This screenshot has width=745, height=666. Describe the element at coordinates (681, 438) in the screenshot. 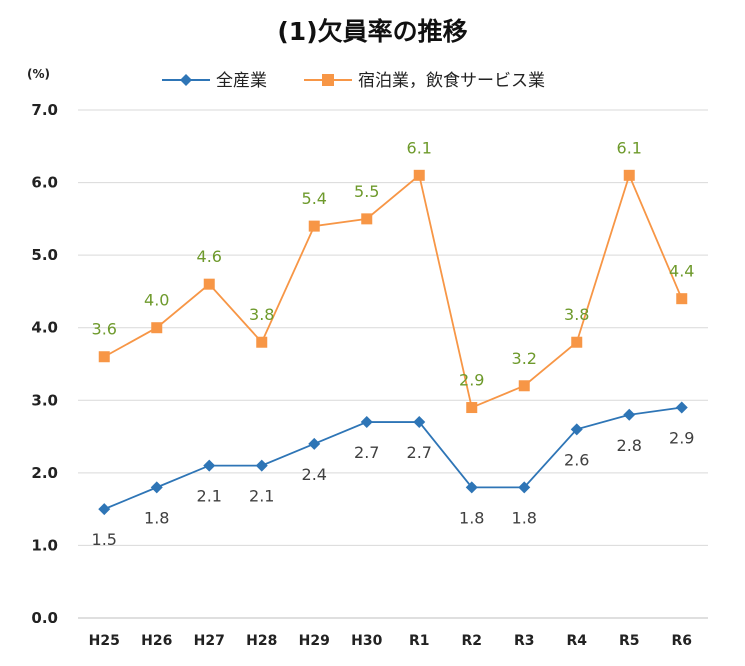

I see `data-label-all-industries: 2.9` at that location.